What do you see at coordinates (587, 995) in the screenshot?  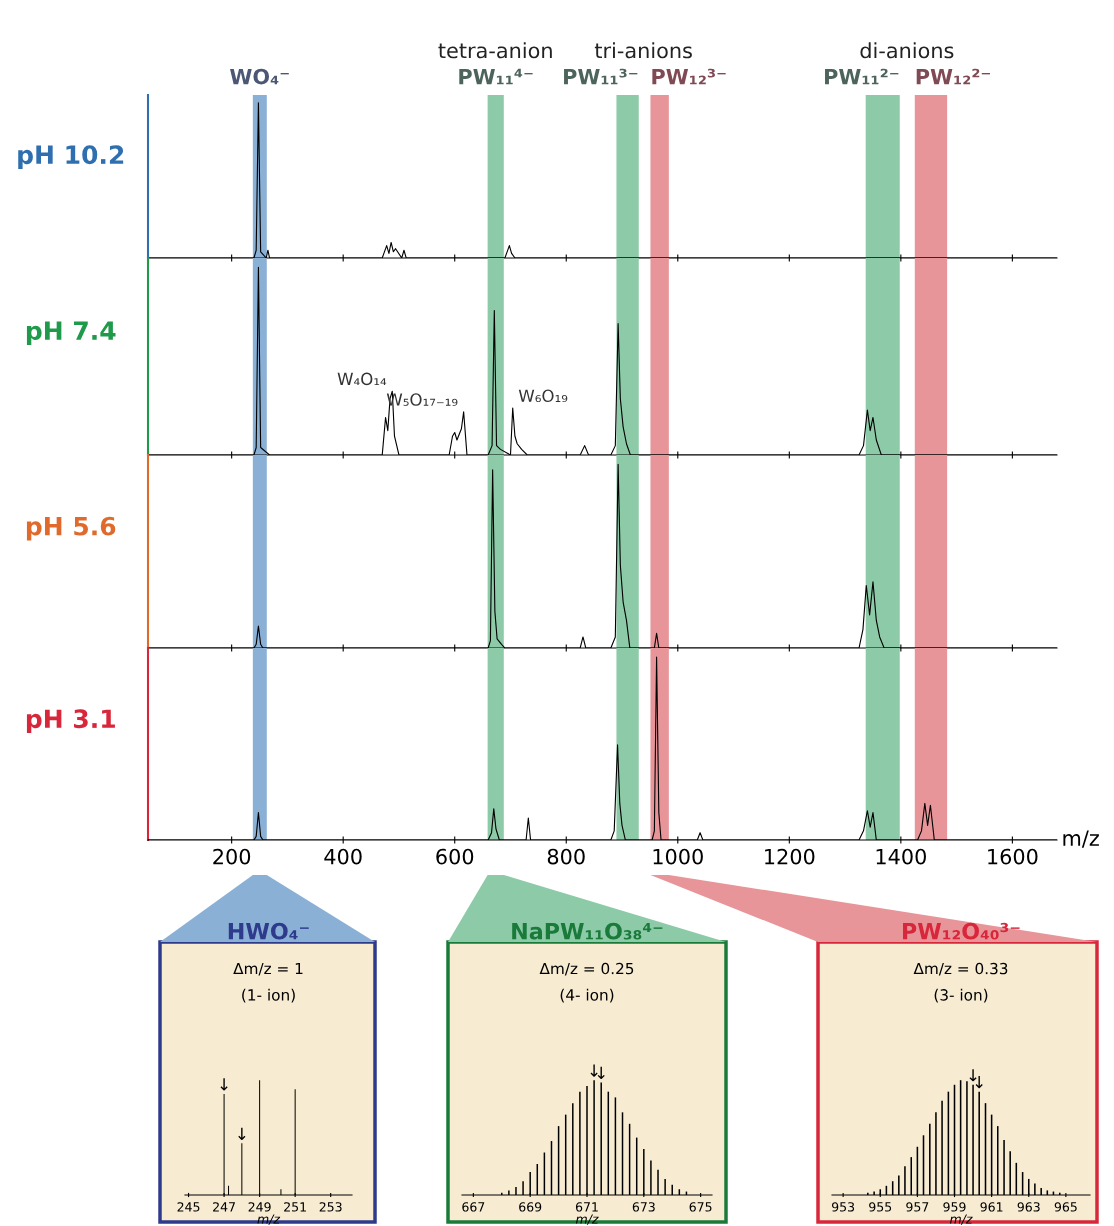 I see `text: (4- ion)` at bounding box center [587, 995].